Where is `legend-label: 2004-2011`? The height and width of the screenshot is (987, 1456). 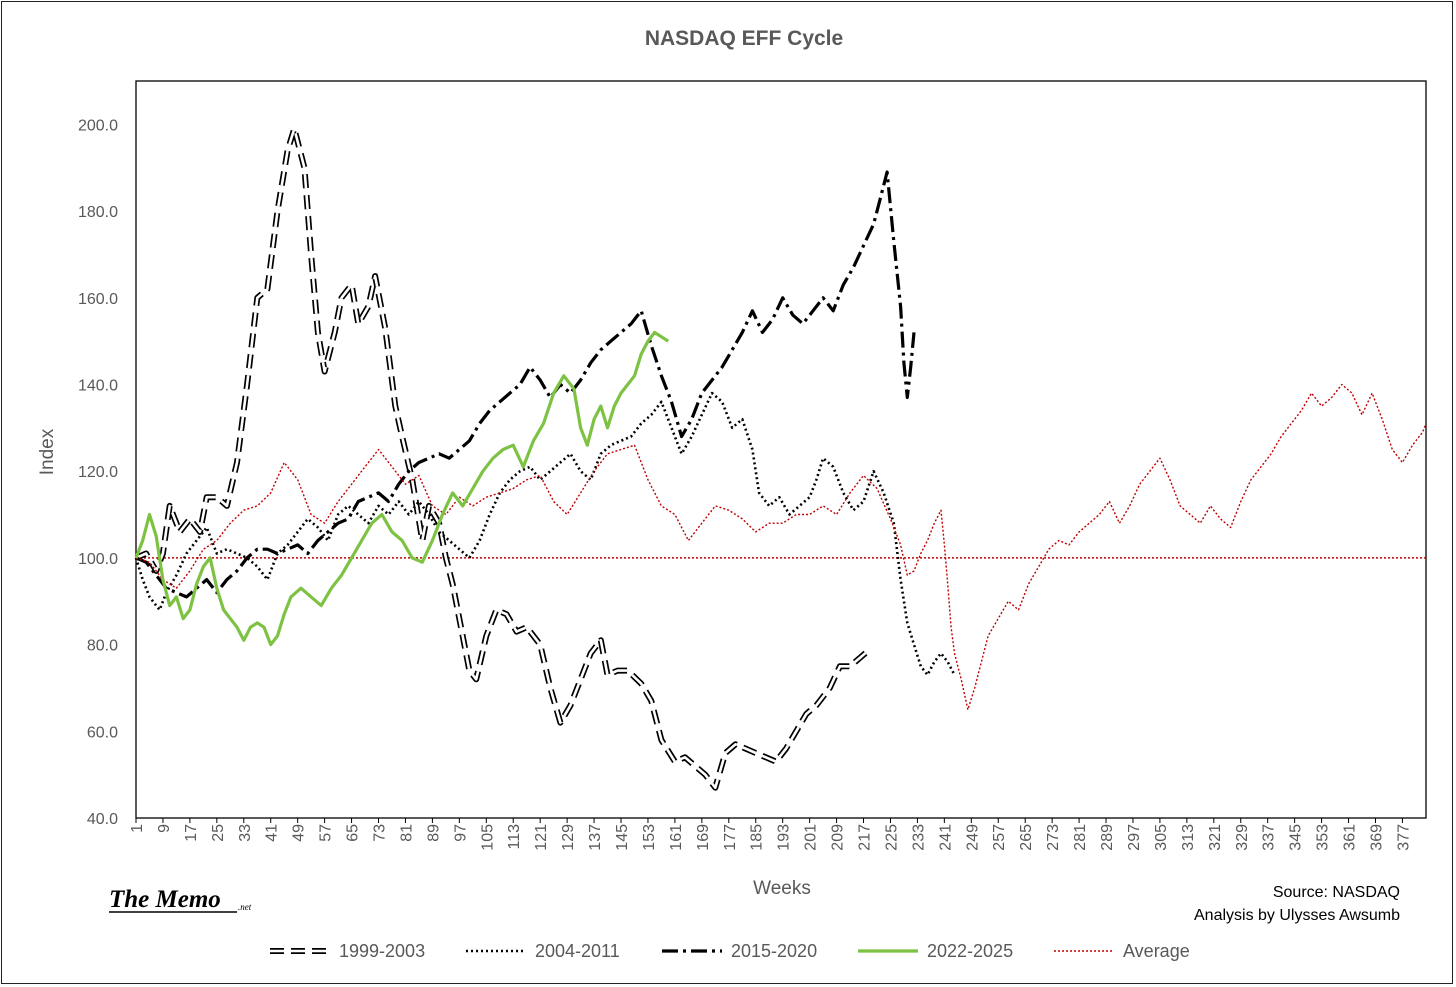 legend-label: 2004-2011 is located at coordinates (577, 951).